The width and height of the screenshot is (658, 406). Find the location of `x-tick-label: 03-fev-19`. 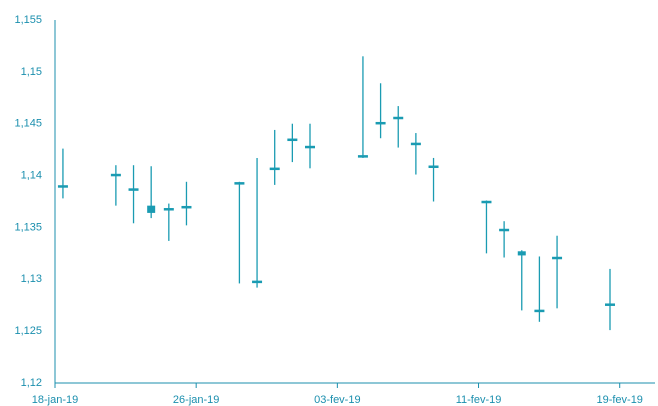

x-tick-label: 03-fev-19 is located at coordinates (337, 400).